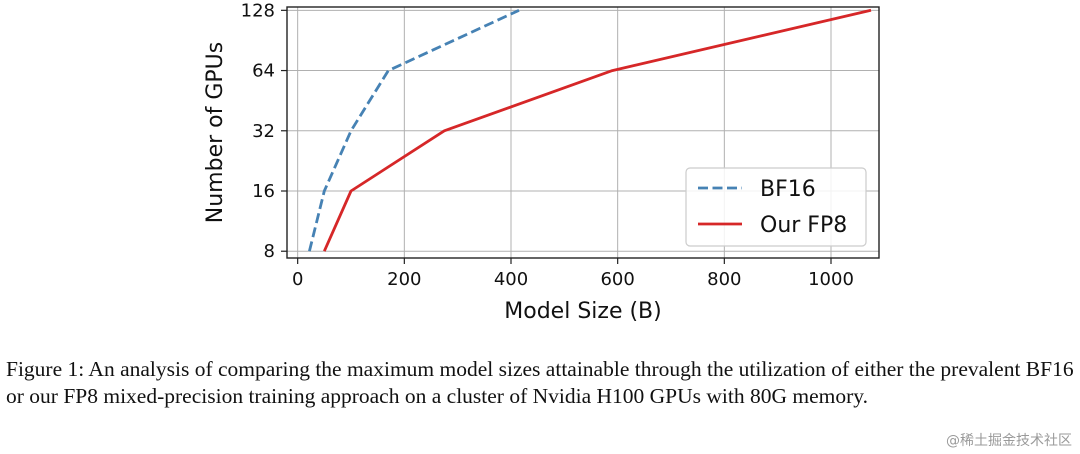  Describe the element at coordinates (215, 132) in the screenshot. I see `y-axis-title: Number of GPUs` at that location.